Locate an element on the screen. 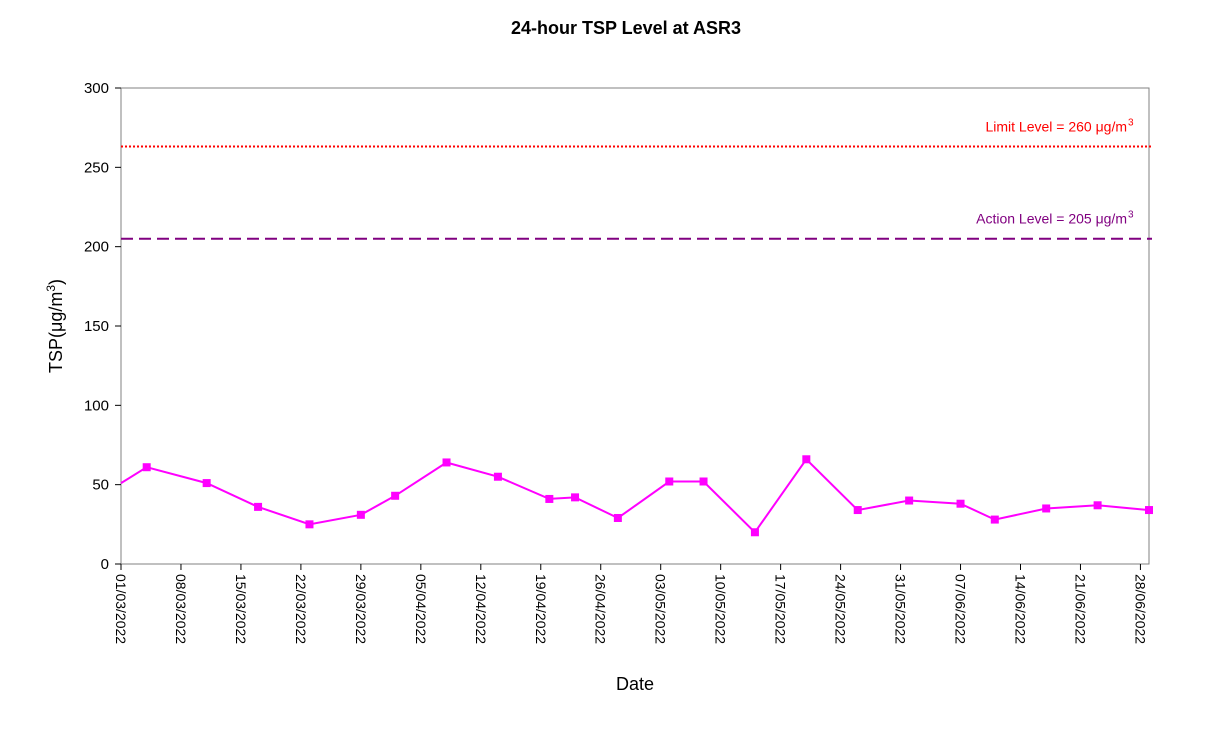  reference-line-label: Action Level = 205 μg/m is located at coordinates (1051, 219).